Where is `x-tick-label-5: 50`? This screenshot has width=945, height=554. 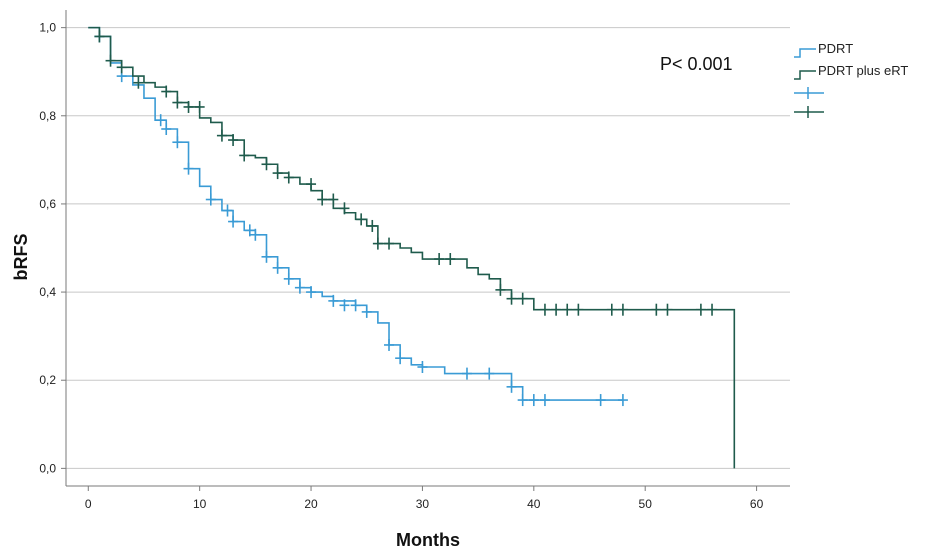 x-tick-label-5: 50 is located at coordinates (646, 504).